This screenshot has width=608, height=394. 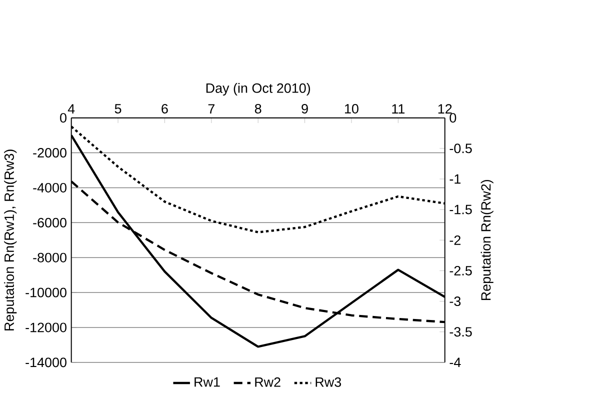 I want to click on y-tick-label: -10000, so click(x=46, y=293).